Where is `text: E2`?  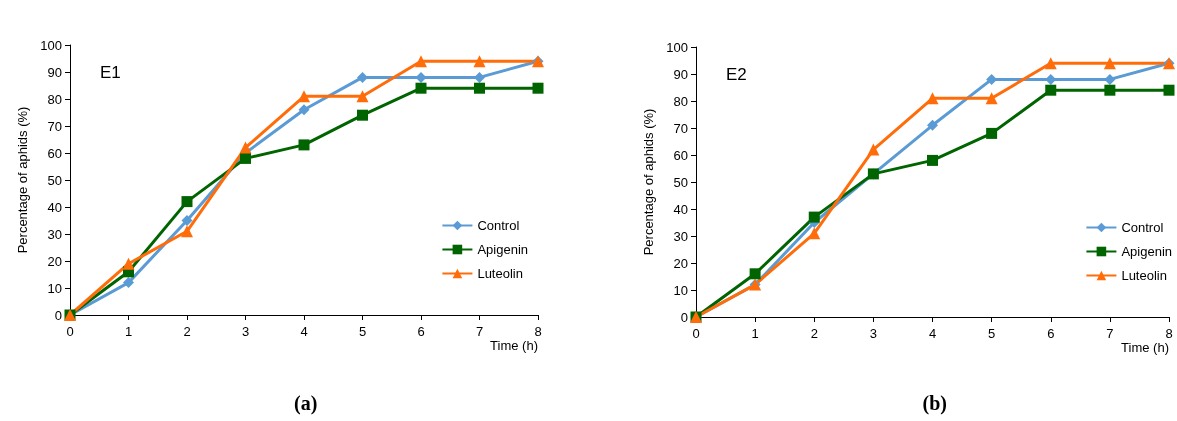 text: E2 is located at coordinates (736, 74).